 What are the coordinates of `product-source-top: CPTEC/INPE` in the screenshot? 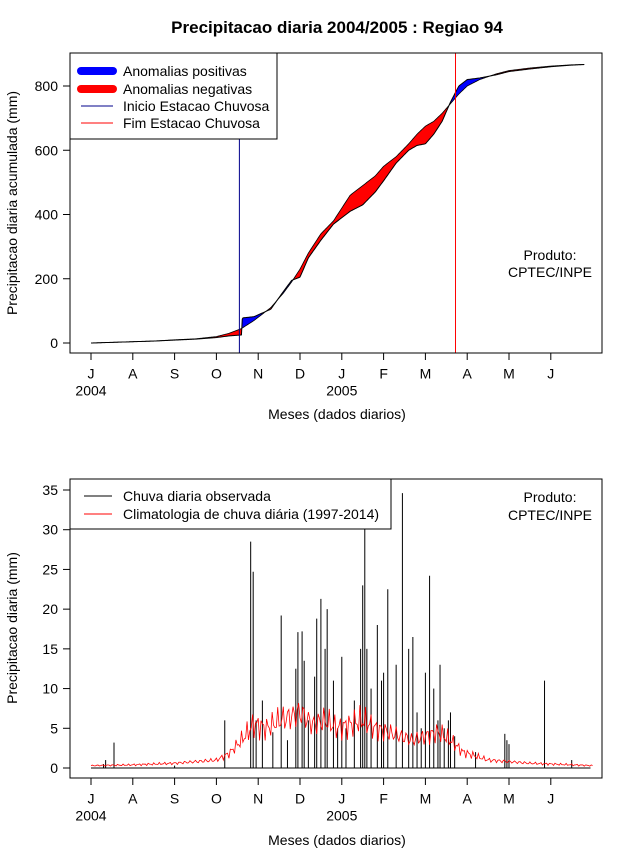 It's located at (550, 272).